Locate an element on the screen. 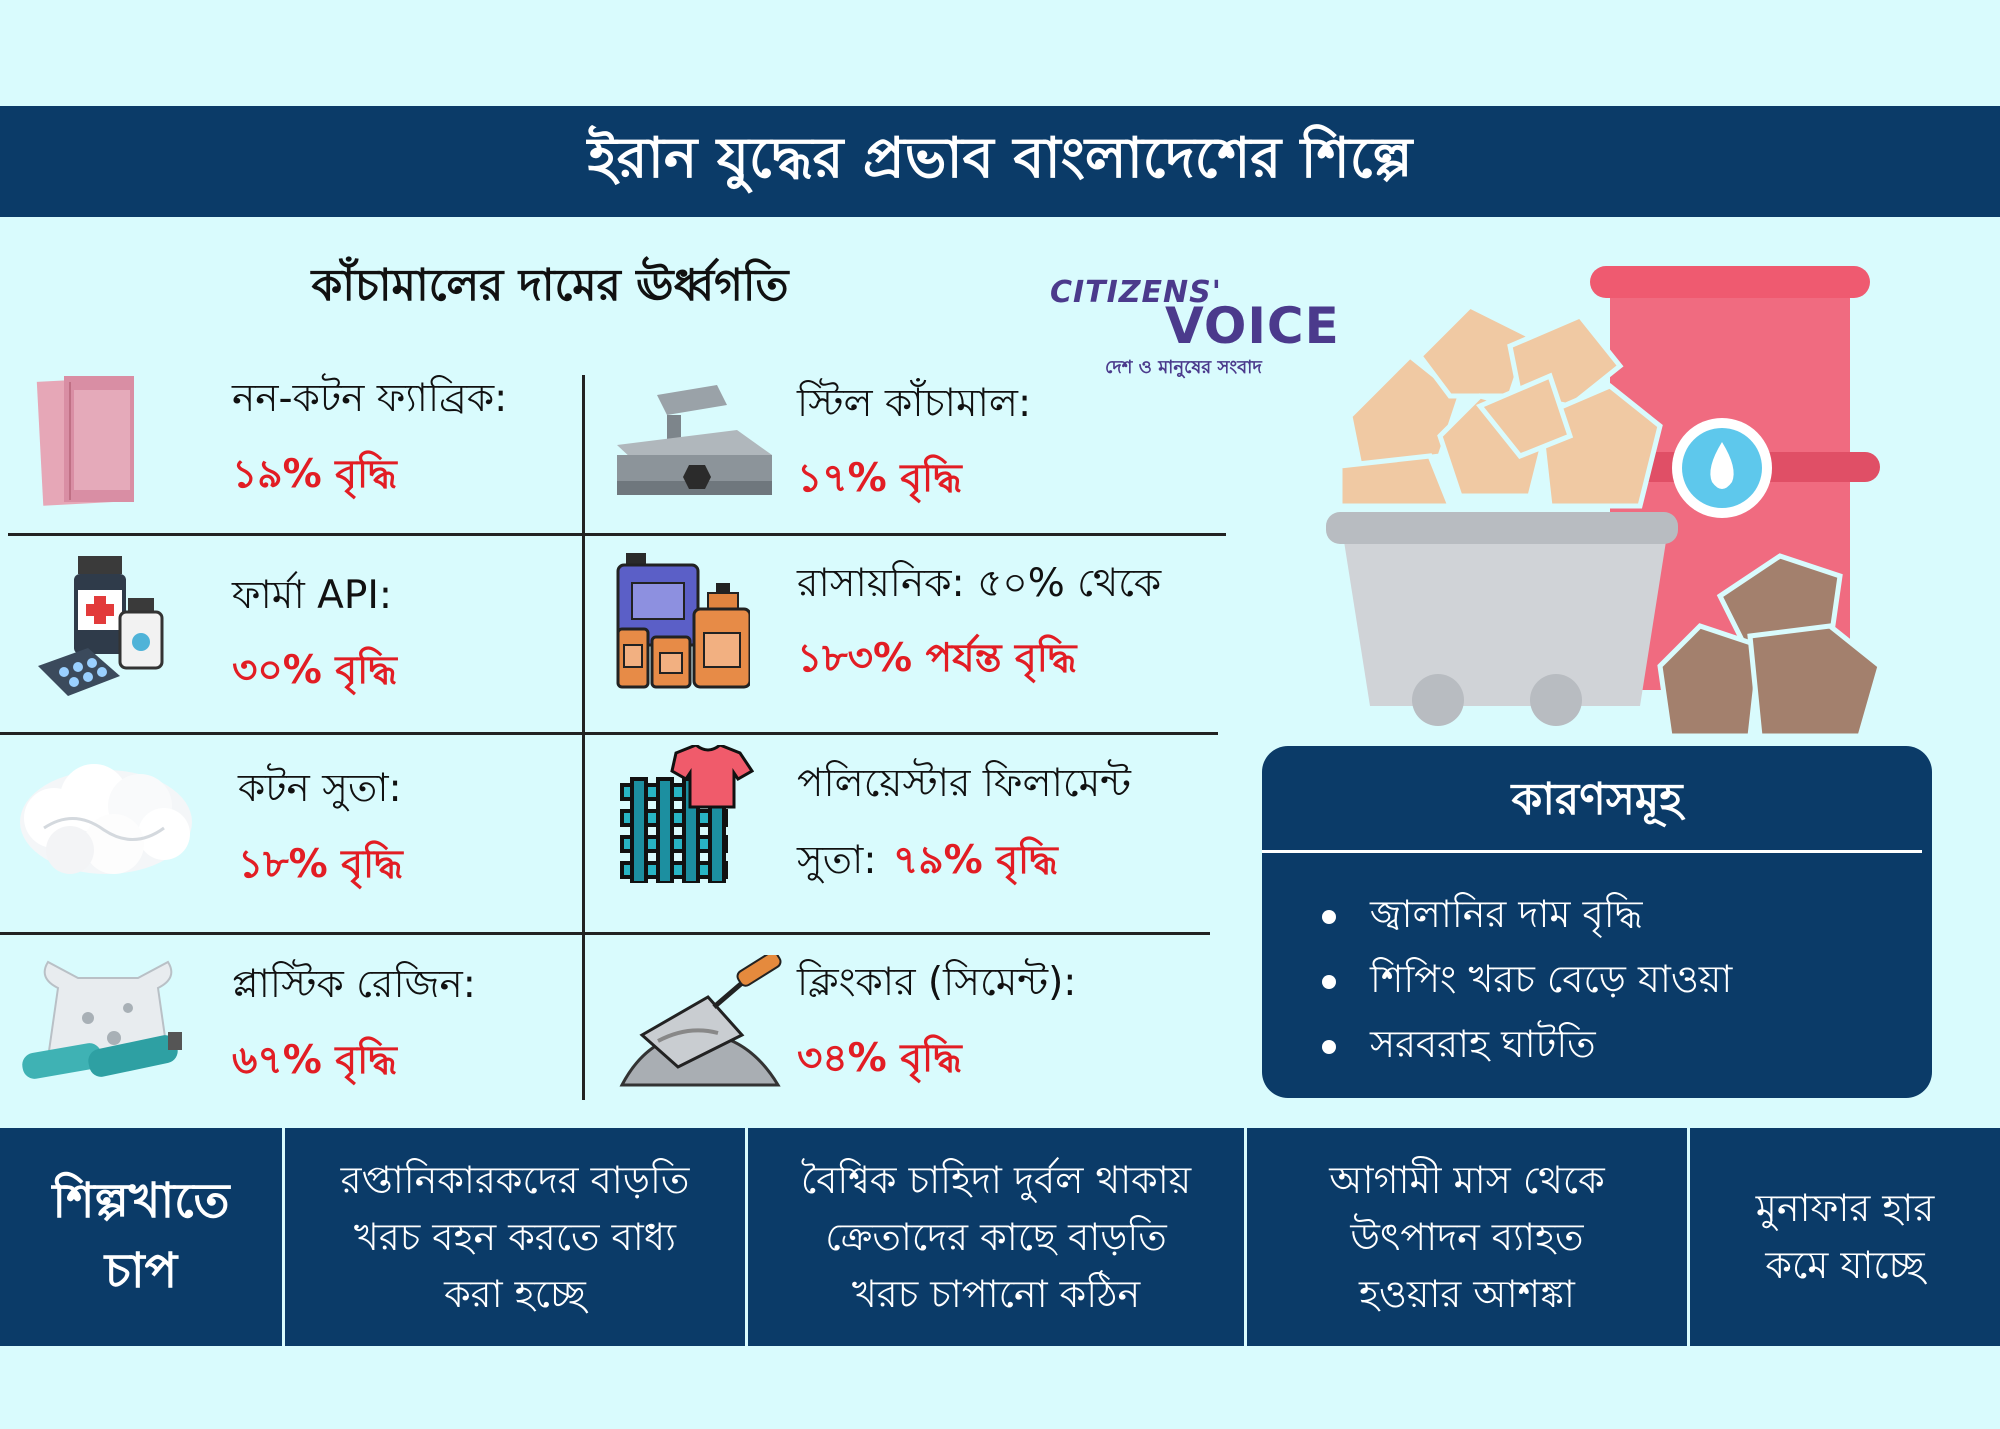  pressure-heading-text: শিল্পখাতে চাপ is located at coordinates (141, 1236).